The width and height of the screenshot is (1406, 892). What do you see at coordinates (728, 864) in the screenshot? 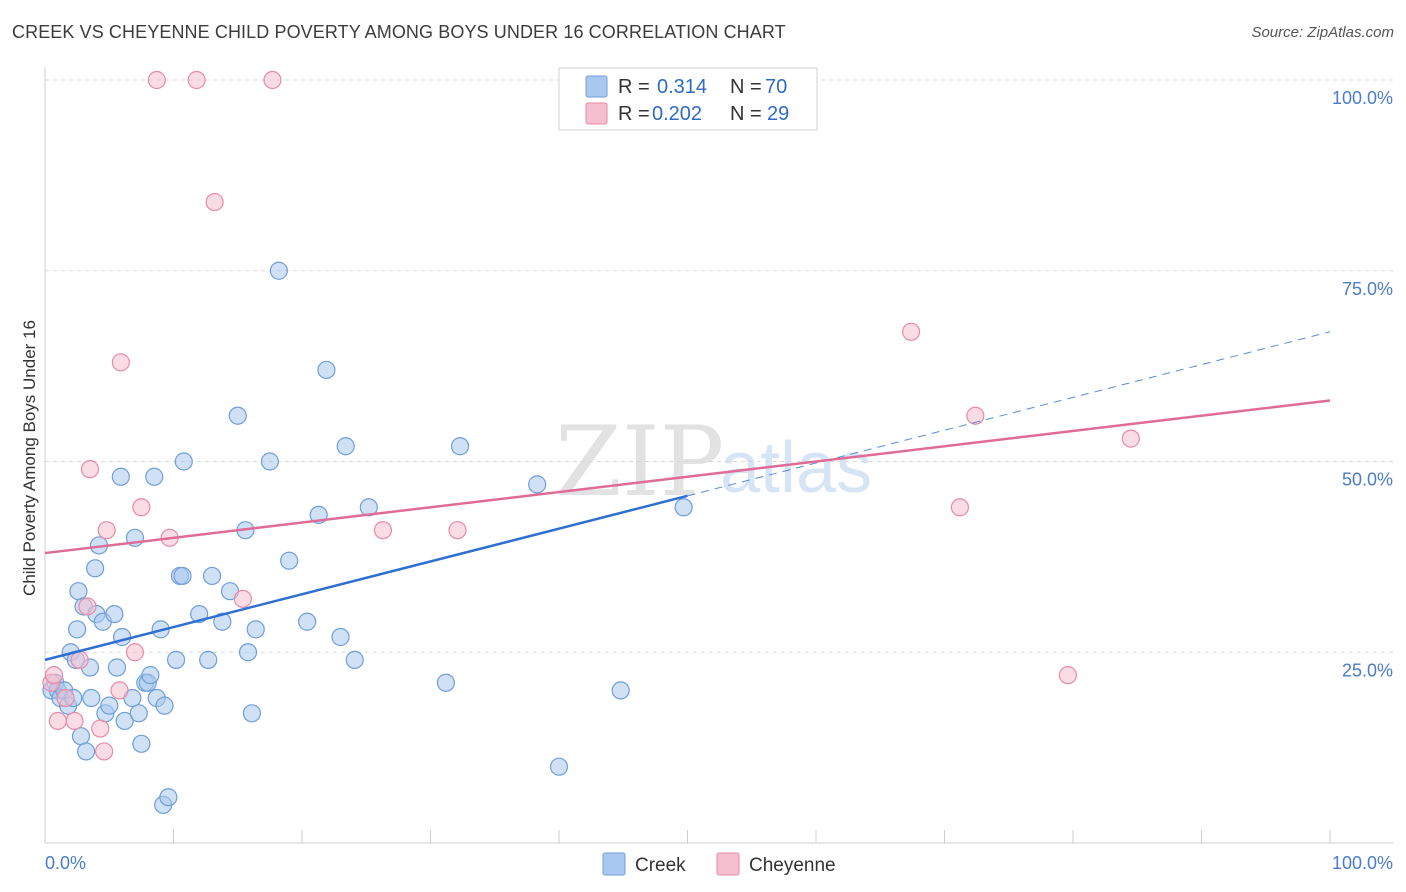
I see `series-swatch-cheyenne` at bounding box center [728, 864].